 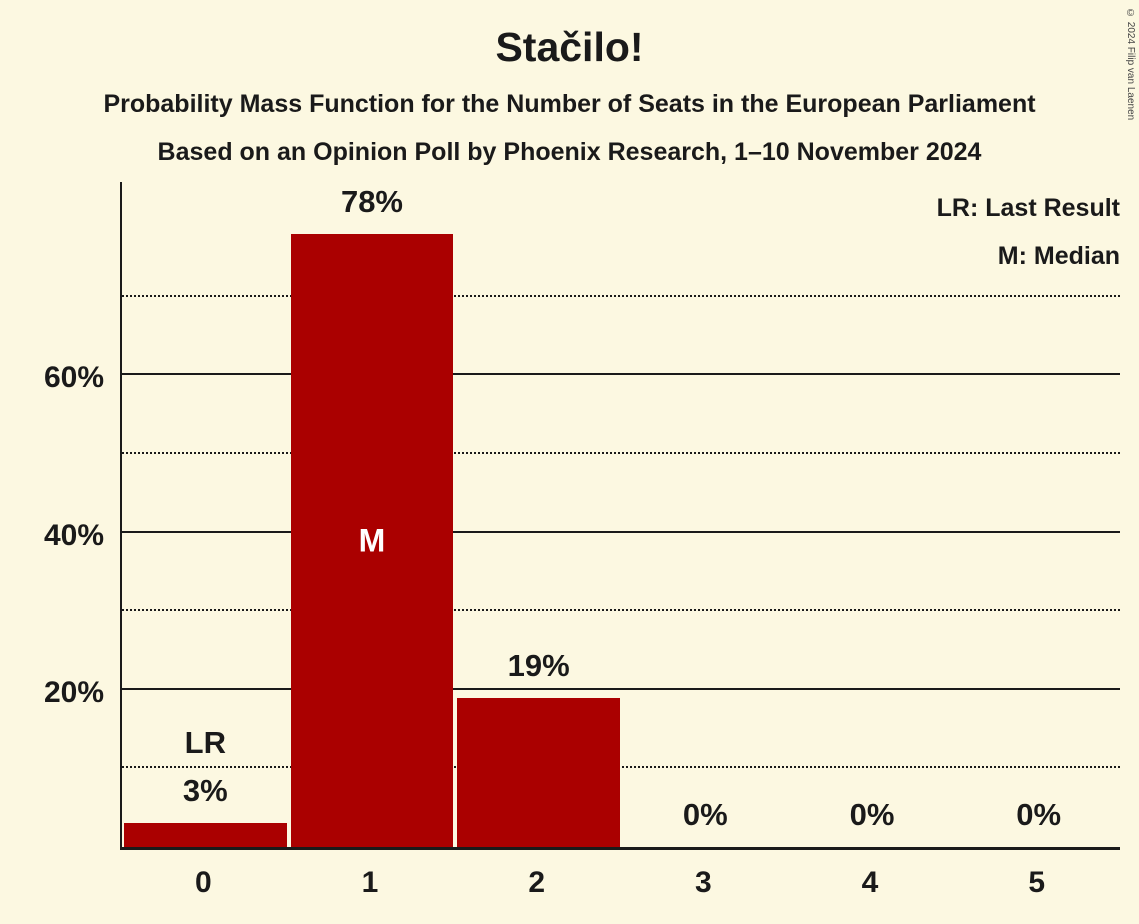 I want to click on gridline-70pct-dotted, so click(x=621, y=295).